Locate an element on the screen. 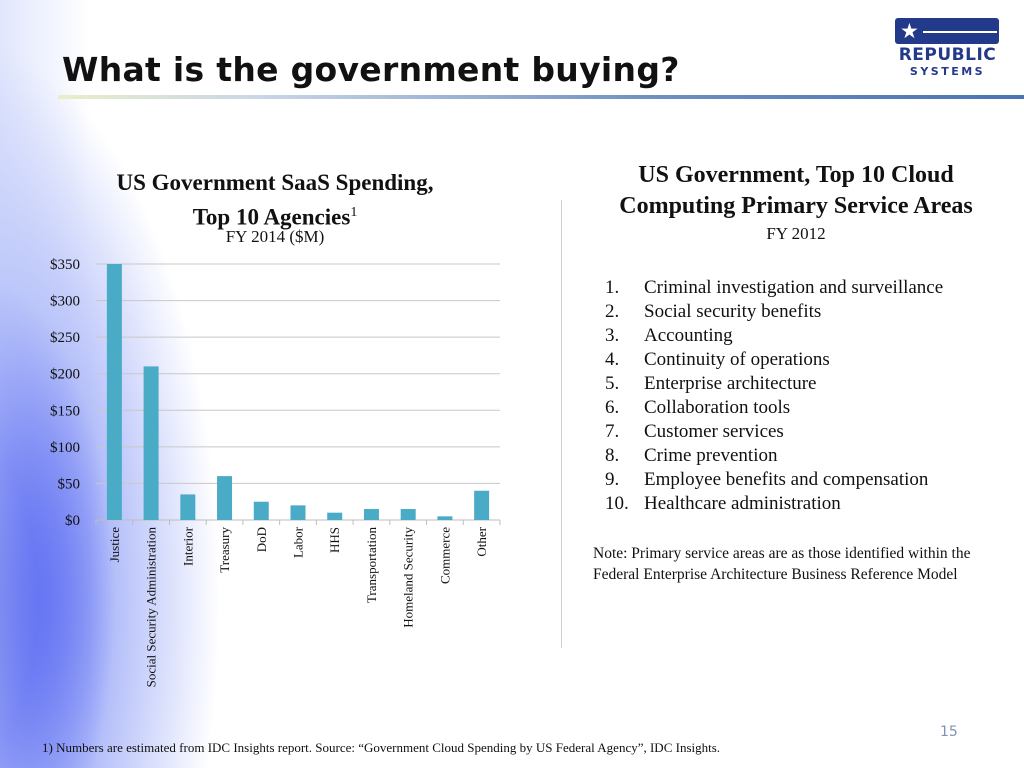 This screenshot has height=768, width=1024. y-tick-label: $100 is located at coordinates (65, 448).